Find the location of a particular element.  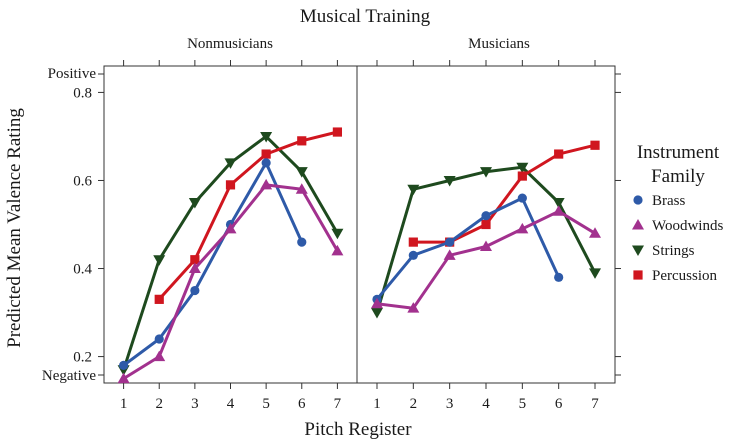

legend-marker-strings is located at coordinates (638, 250).